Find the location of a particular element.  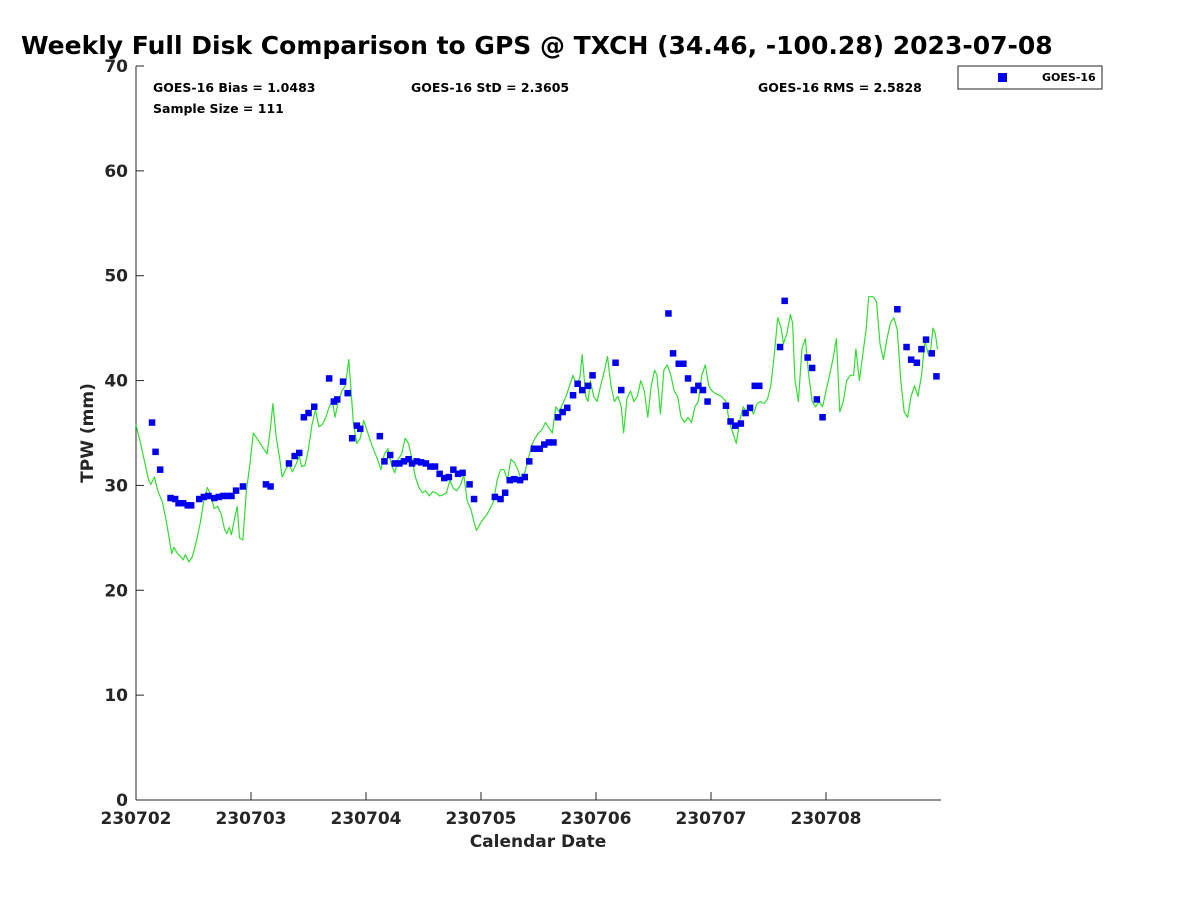

y-tick-label: 60 is located at coordinates (116, 172).